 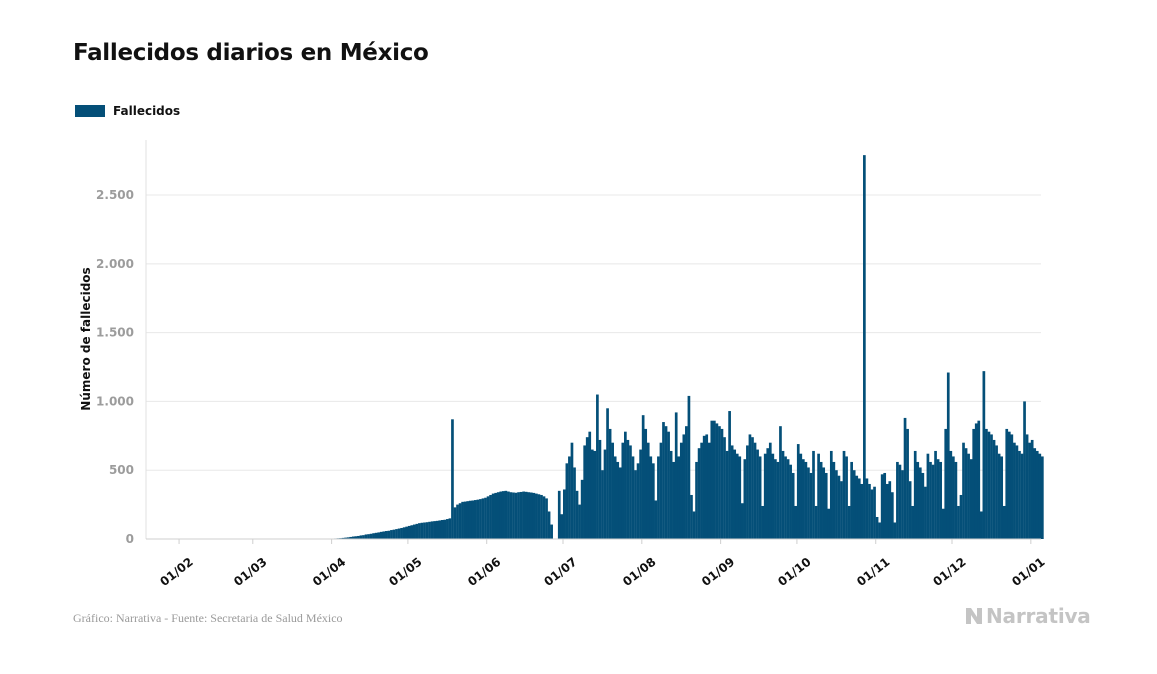 What do you see at coordinates (115, 401) in the screenshot?
I see `y-tick-label: 1.000` at bounding box center [115, 401].